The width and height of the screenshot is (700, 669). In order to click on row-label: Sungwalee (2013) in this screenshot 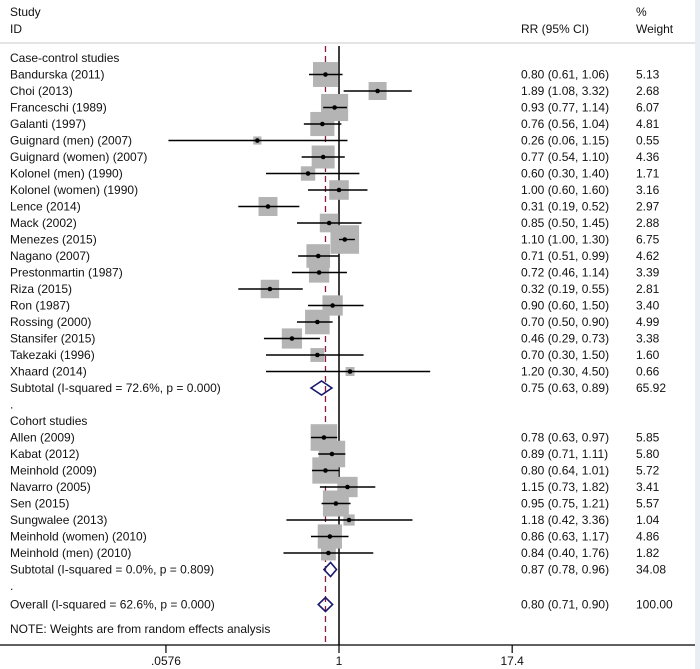, I will do `click(58, 520)`.